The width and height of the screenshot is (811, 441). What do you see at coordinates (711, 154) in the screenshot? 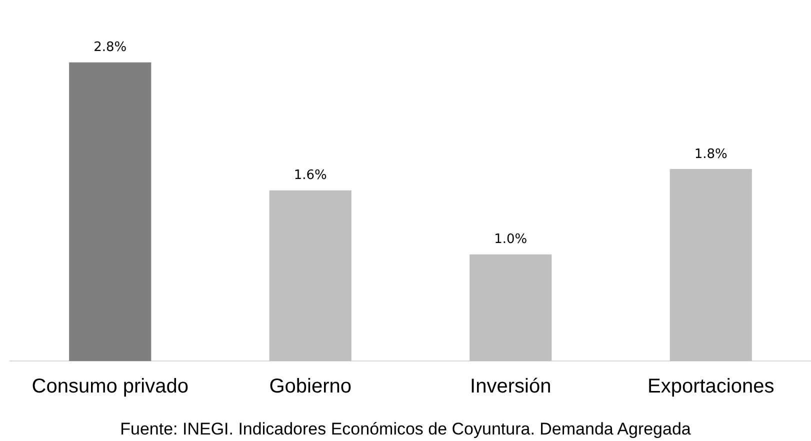
I see `data-label: 1.8%` at bounding box center [711, 154].